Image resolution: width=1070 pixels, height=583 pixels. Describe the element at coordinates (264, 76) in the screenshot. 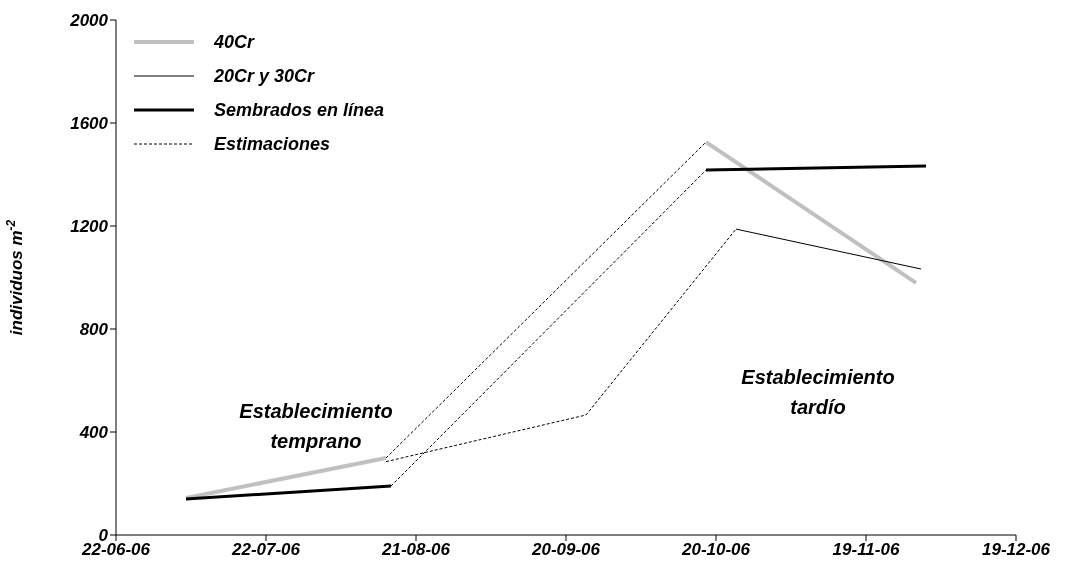

I see `legend-label: 20Cr y 30Cr` at that location.